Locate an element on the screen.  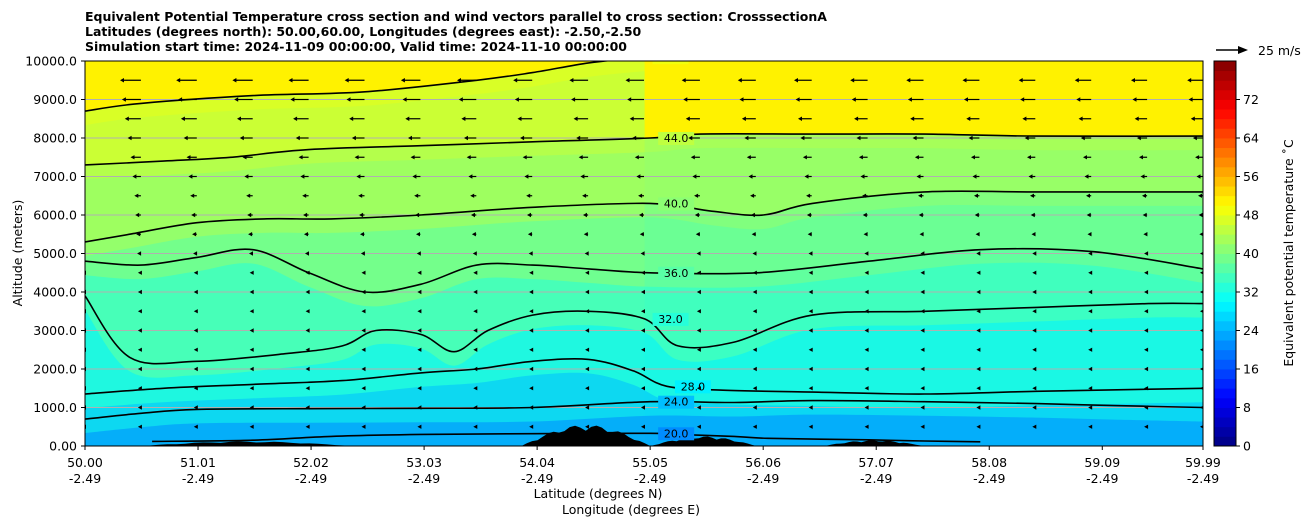
y-tick-label-1: 1000.0 is located at coordinates (55, 407).